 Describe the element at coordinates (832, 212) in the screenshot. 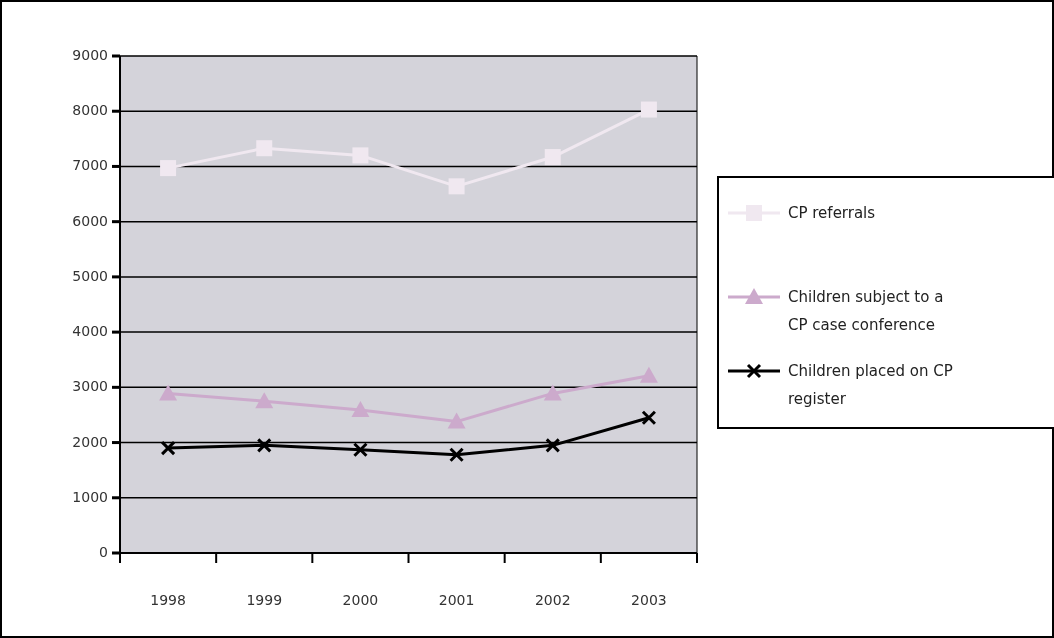

I see `legend-label: CP referrals` at that location.